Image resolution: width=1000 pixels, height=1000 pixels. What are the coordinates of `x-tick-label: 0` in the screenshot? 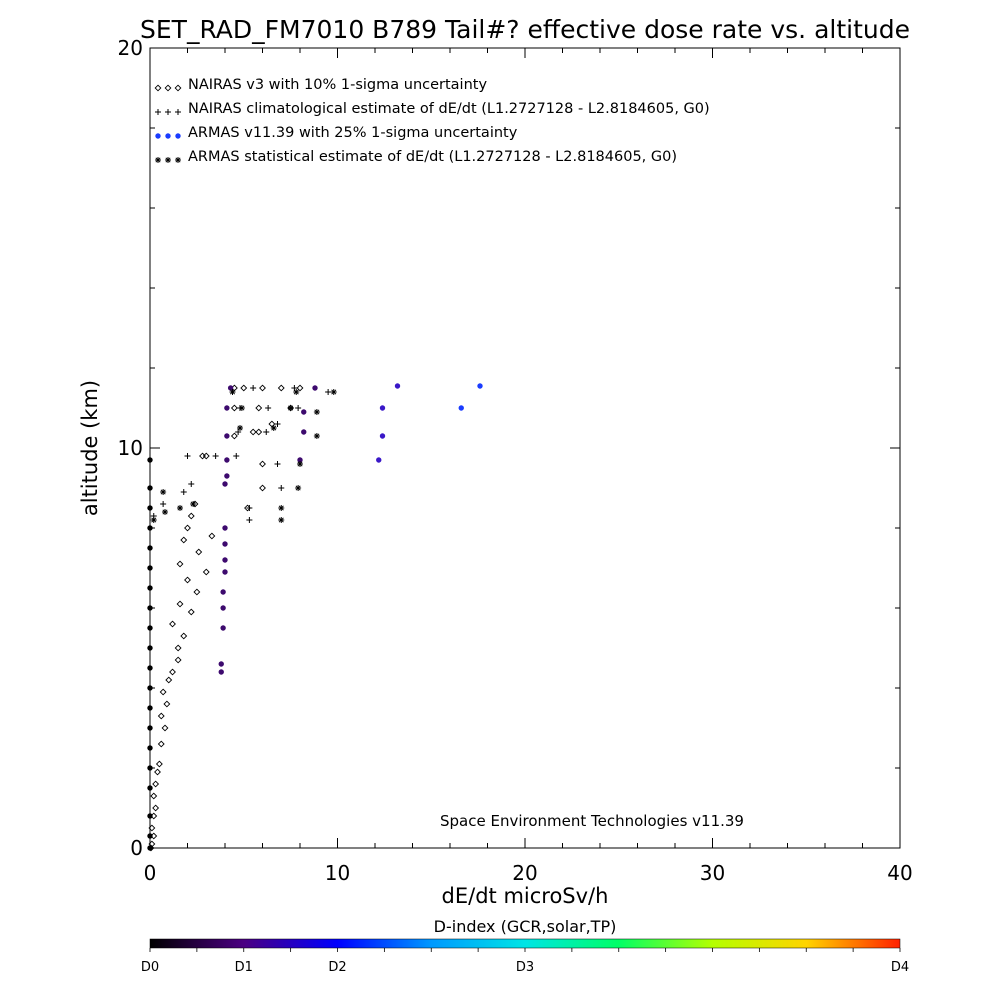 It's located at (150, 873).